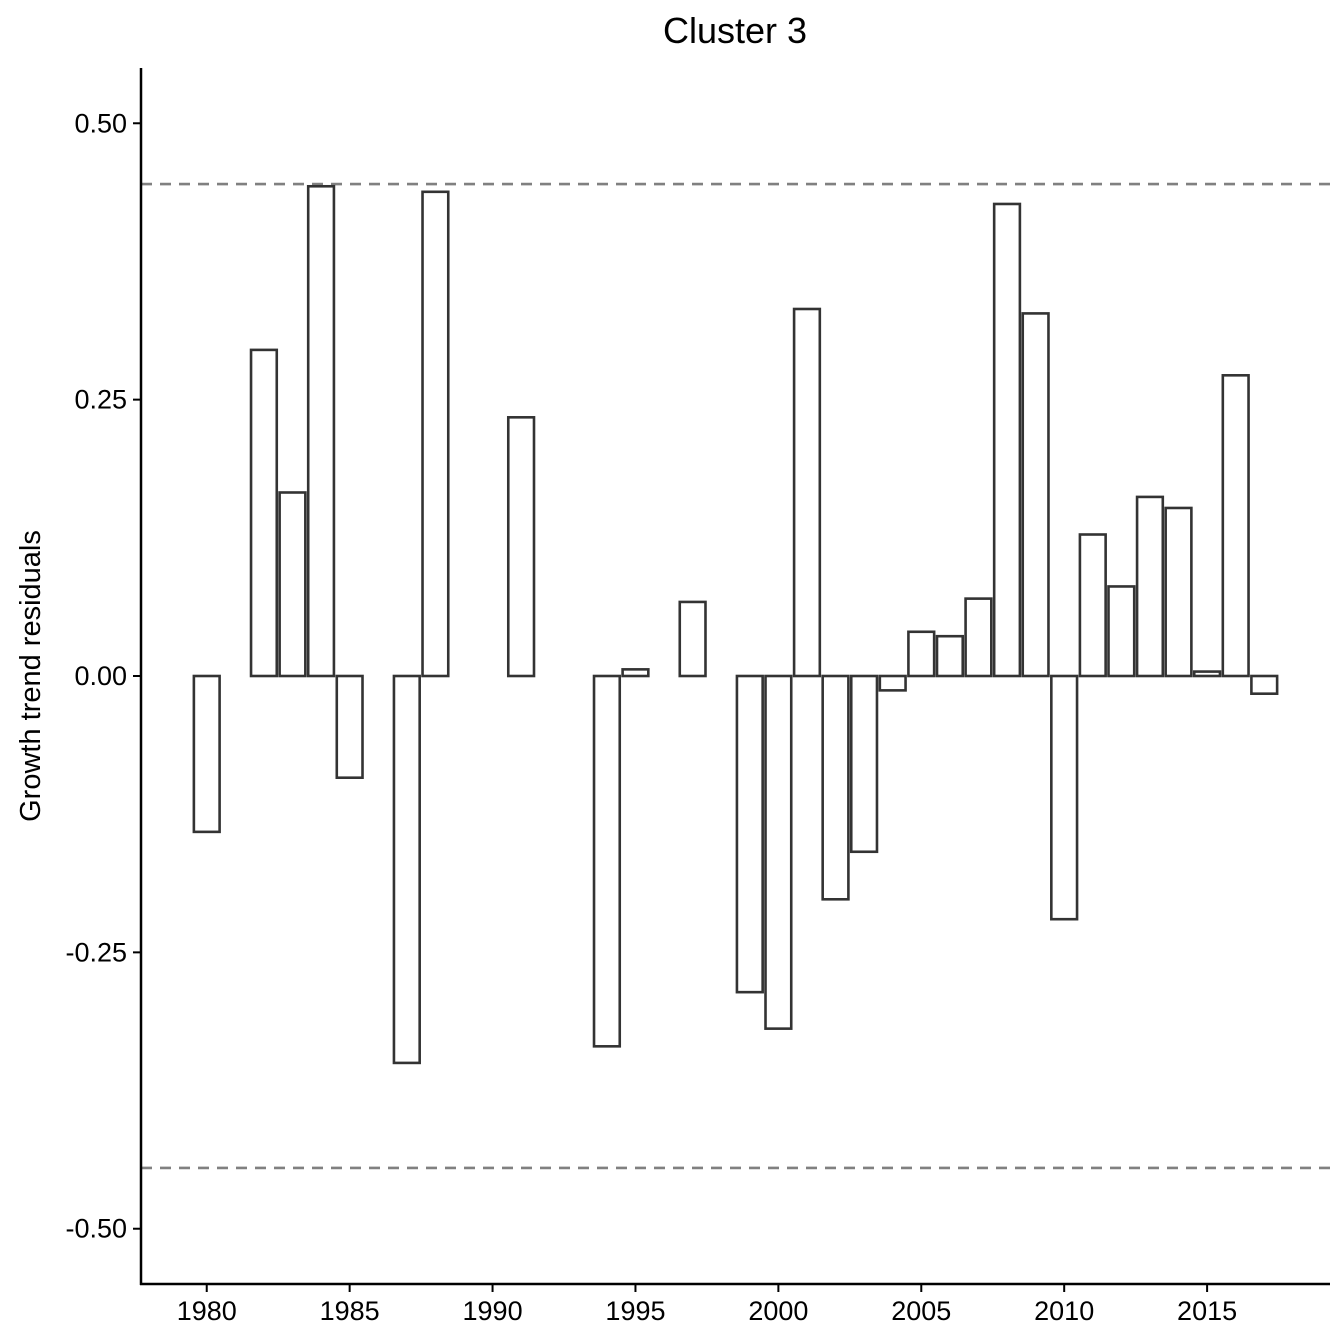  What do you see at coordinates (100, 123) in the screenshot?
I see `y-tick-label: 0.50` at bounding box center [100, 123].